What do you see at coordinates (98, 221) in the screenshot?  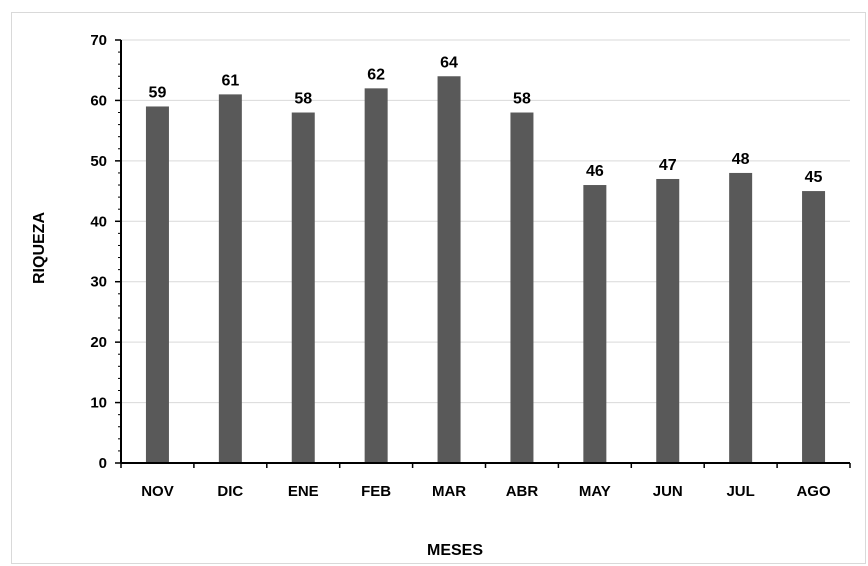 I see `y-tick-label-40: 40` at bounding box center [98, 221].